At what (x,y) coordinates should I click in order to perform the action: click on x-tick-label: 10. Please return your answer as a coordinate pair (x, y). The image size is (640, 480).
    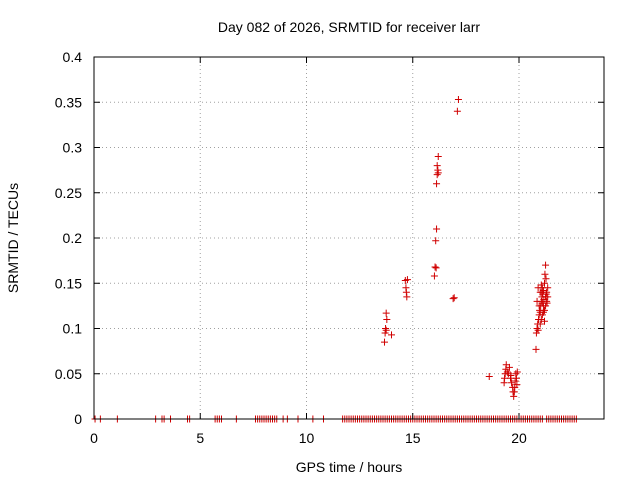
    Looking at the image, I should click on (307, 438).